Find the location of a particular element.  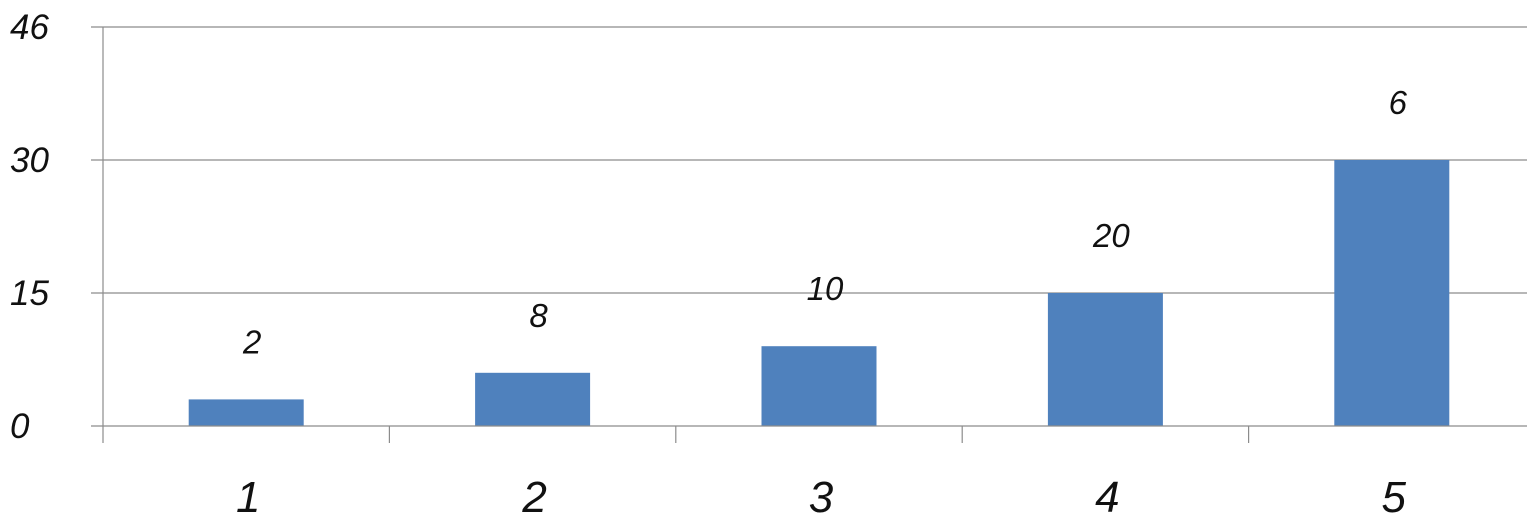

x-tick-label: 5 is located at coordinates (1394, 494).